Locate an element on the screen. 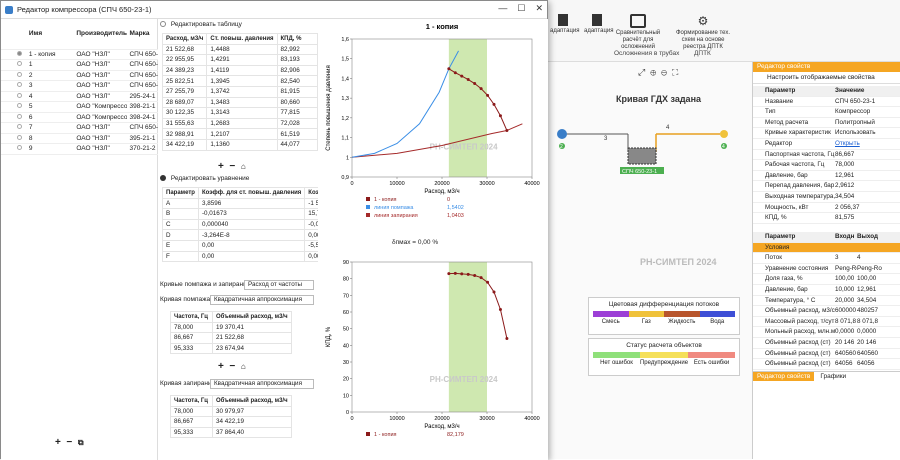  remove-icon: − is located at coordinates (69, 442).